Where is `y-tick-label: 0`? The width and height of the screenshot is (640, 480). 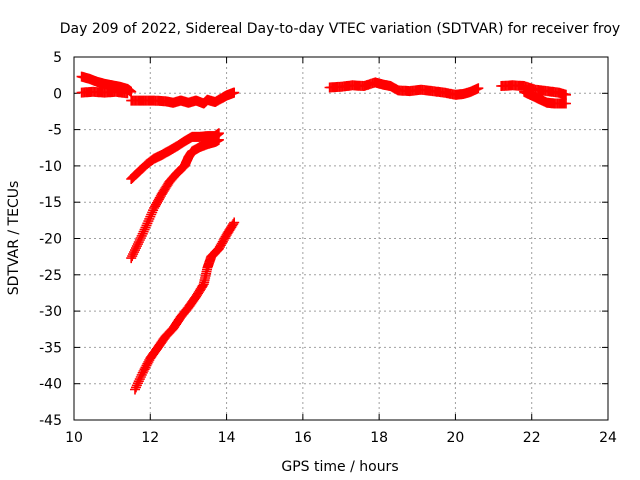 y-tick-label: 0 is located at coordinates (57, 94).